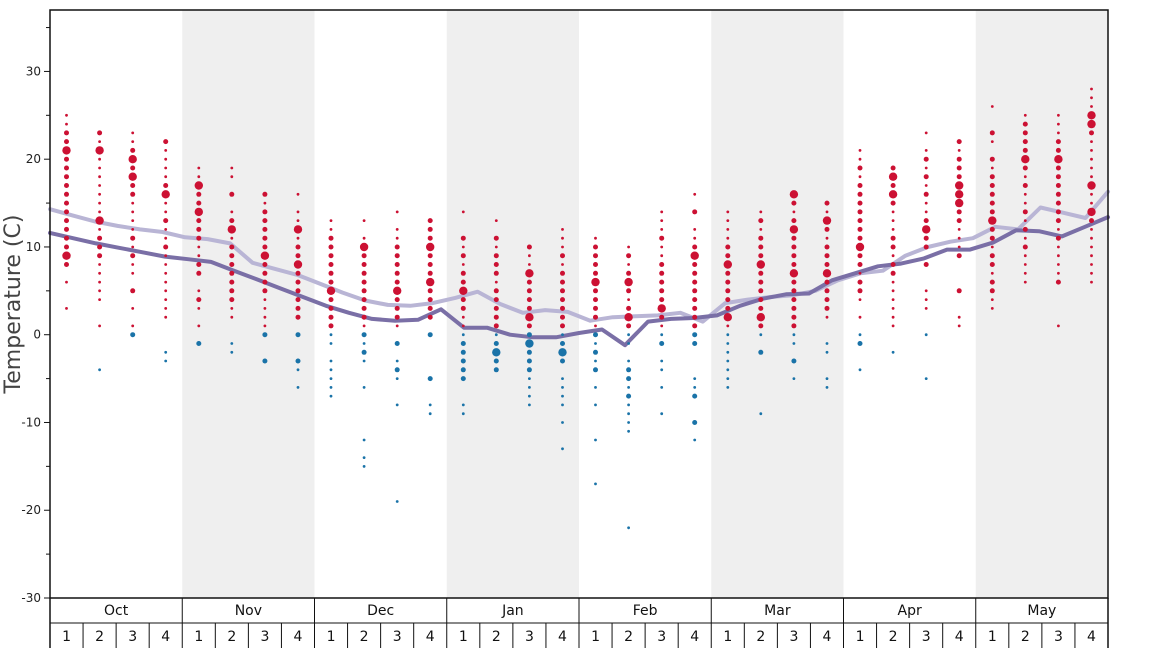 This screenshot has width=1168, height=648. Describe the element at coordinates (31, 598) in the screenshot. I see `y-tick-label: -30` at that location.